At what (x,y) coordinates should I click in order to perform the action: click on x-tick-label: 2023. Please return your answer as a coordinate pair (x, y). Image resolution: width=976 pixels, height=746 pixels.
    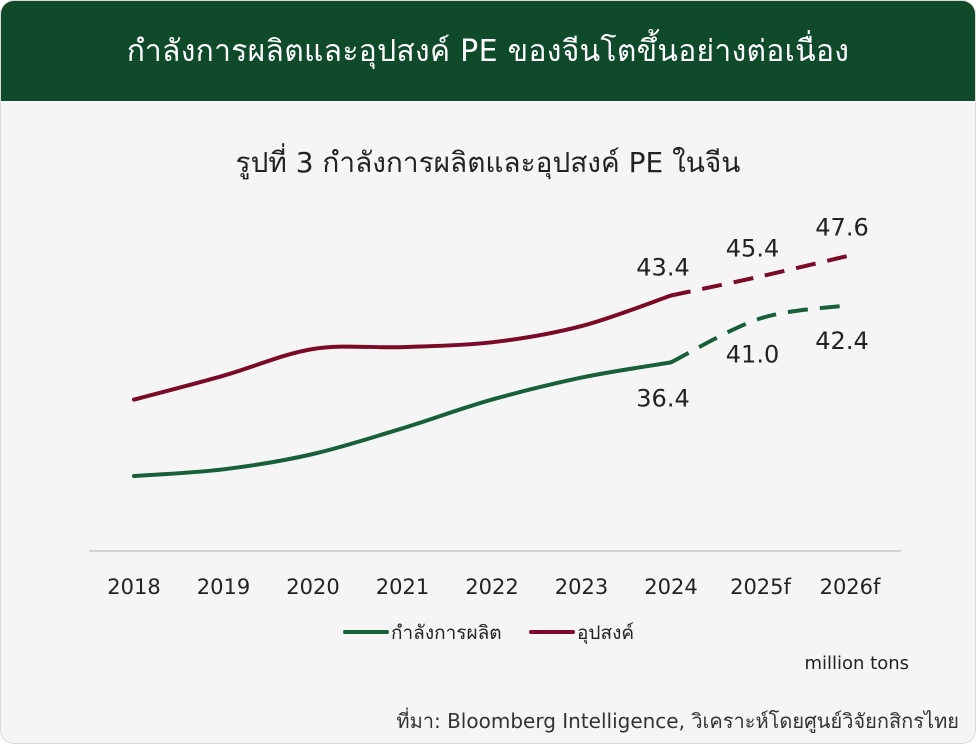
    Looking at the image, I should click on (581, 587).